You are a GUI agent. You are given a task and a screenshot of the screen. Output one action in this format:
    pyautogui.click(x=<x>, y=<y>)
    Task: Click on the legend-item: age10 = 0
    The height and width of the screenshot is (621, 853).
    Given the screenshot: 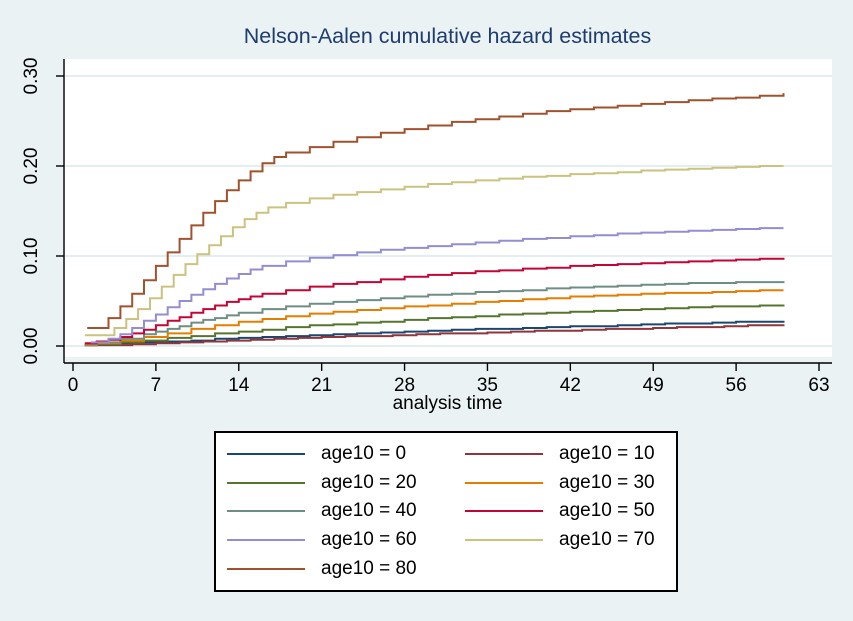 What is the action you would take?
    pyautogui.click(x=346, y=454)
    